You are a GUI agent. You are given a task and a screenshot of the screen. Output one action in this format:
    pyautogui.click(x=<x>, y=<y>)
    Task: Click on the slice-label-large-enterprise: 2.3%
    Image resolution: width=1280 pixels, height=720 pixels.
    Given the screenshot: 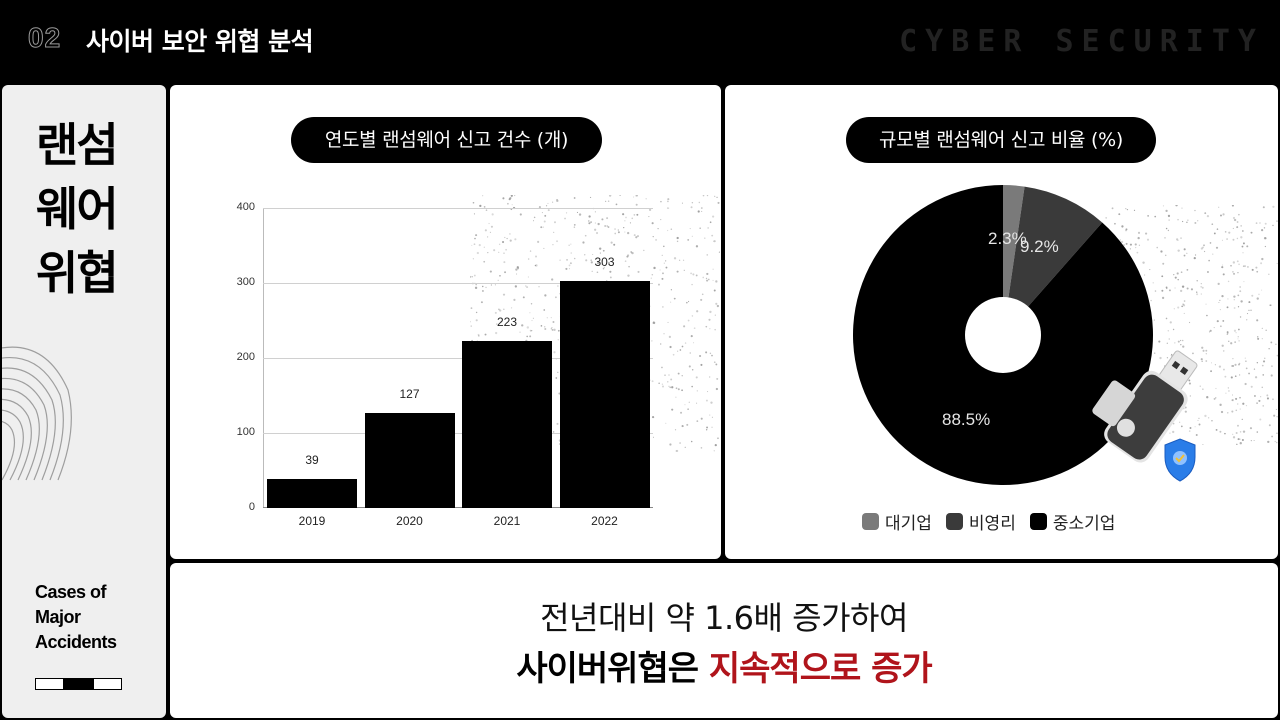 What is the action you would take?
    pyautogui.click(x=1007, y=238)
    